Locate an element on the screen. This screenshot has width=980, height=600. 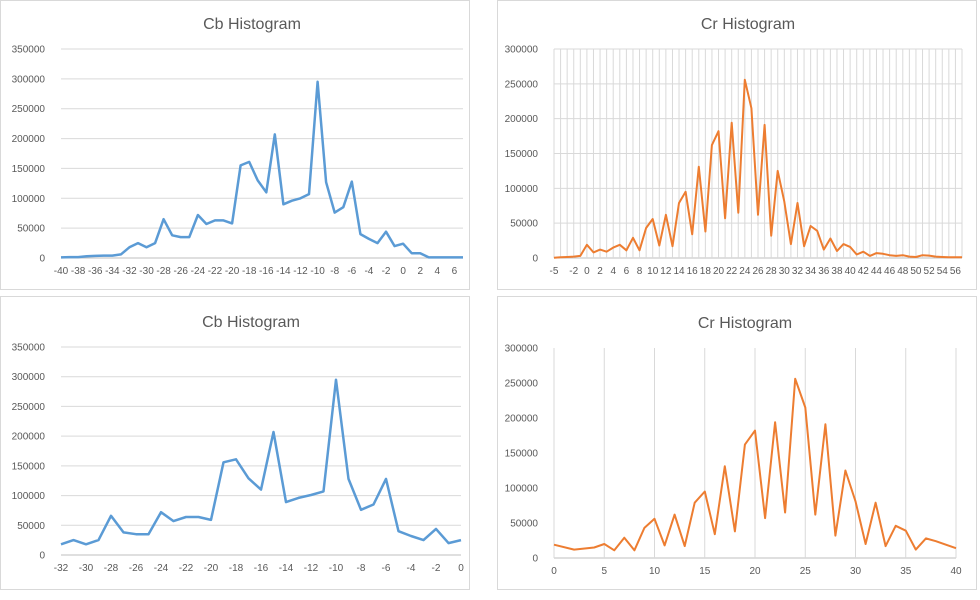
y-tick-label: 0 is located at coordinates (535, 259).